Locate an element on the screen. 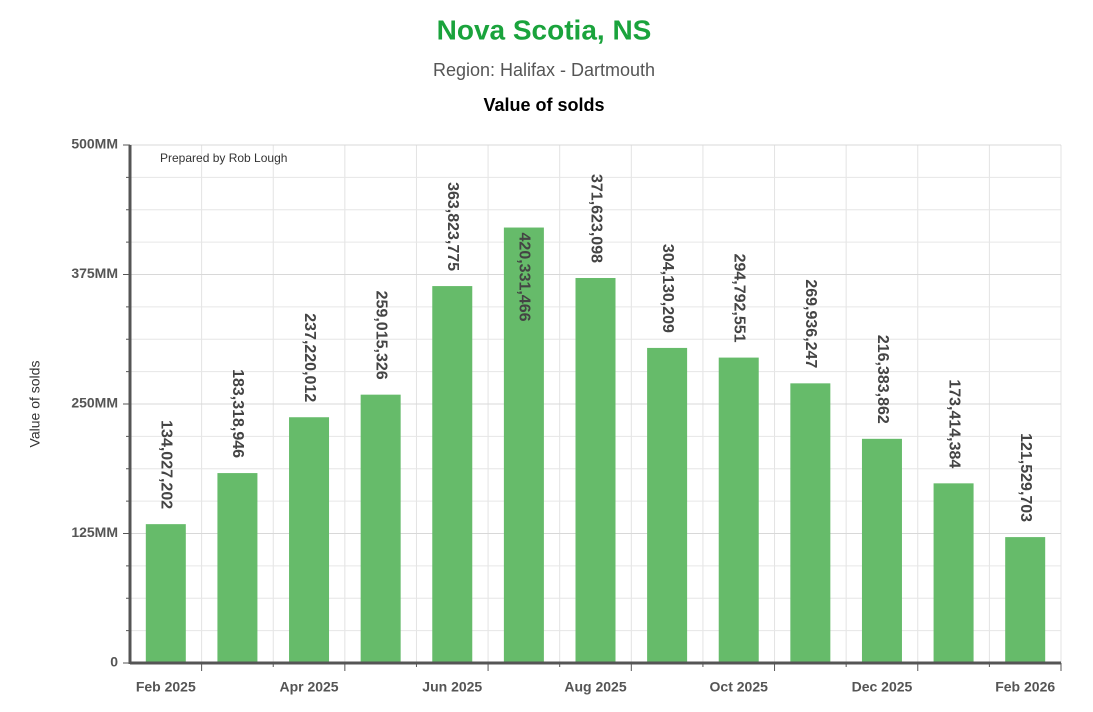 This screenshot has height=712, width=1093. data-label: 304,130,209 is located at coordinates (667, 288).